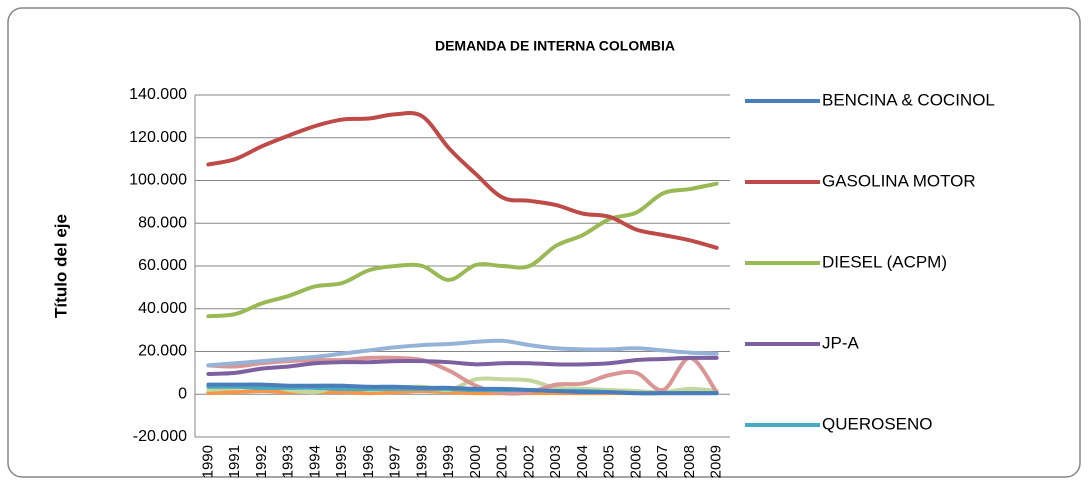 This screenshot has width=1089, height=485. I want to click on x-tick-label: 2008, so click(689, 461).